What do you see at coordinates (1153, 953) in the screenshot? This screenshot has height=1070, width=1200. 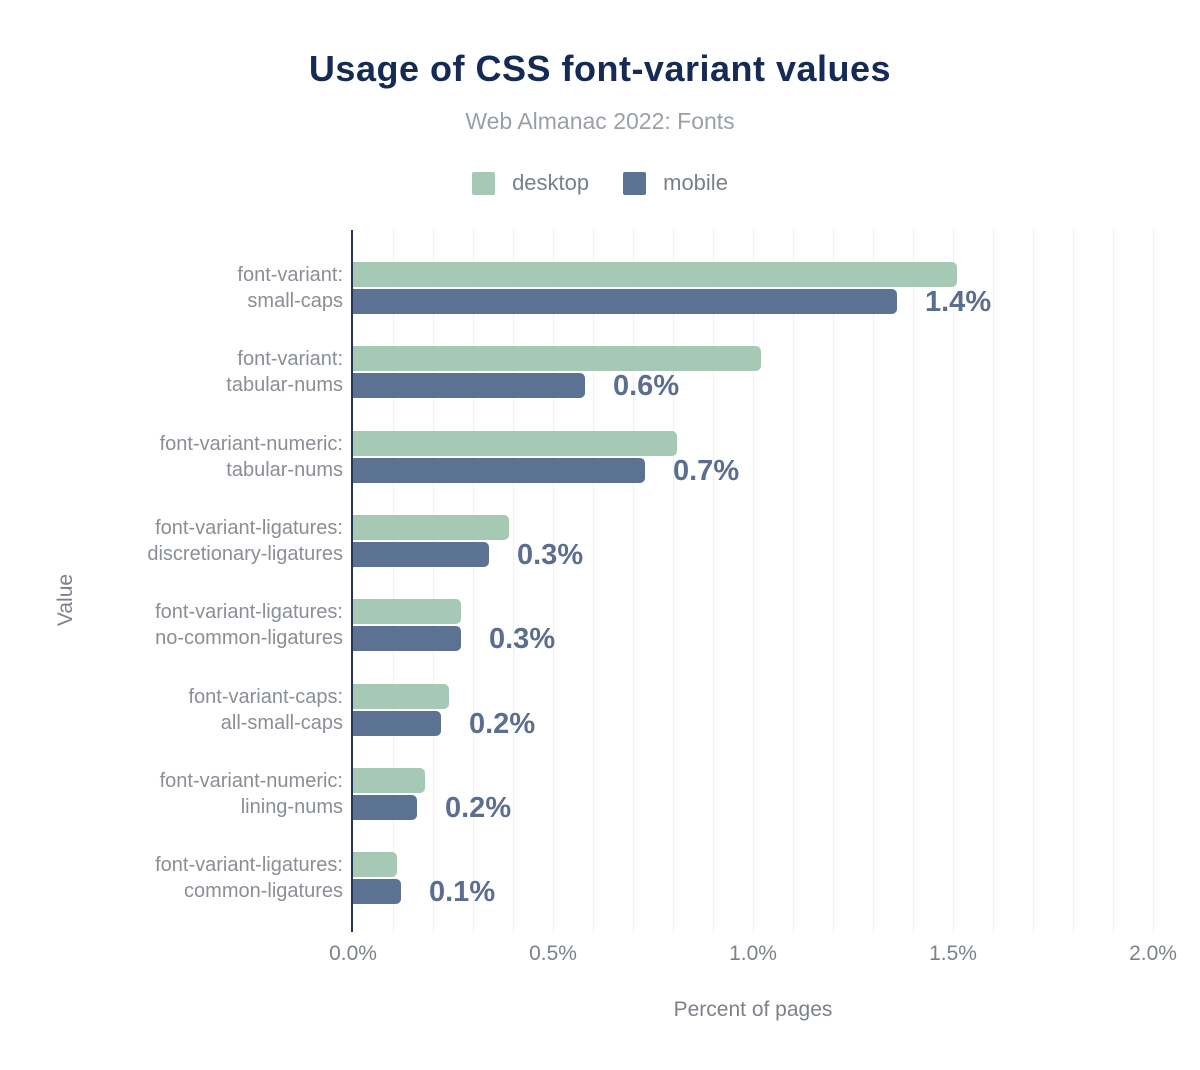 I see `x-axis-tick-label: 2.0%` at bounding box center [1153, 953].